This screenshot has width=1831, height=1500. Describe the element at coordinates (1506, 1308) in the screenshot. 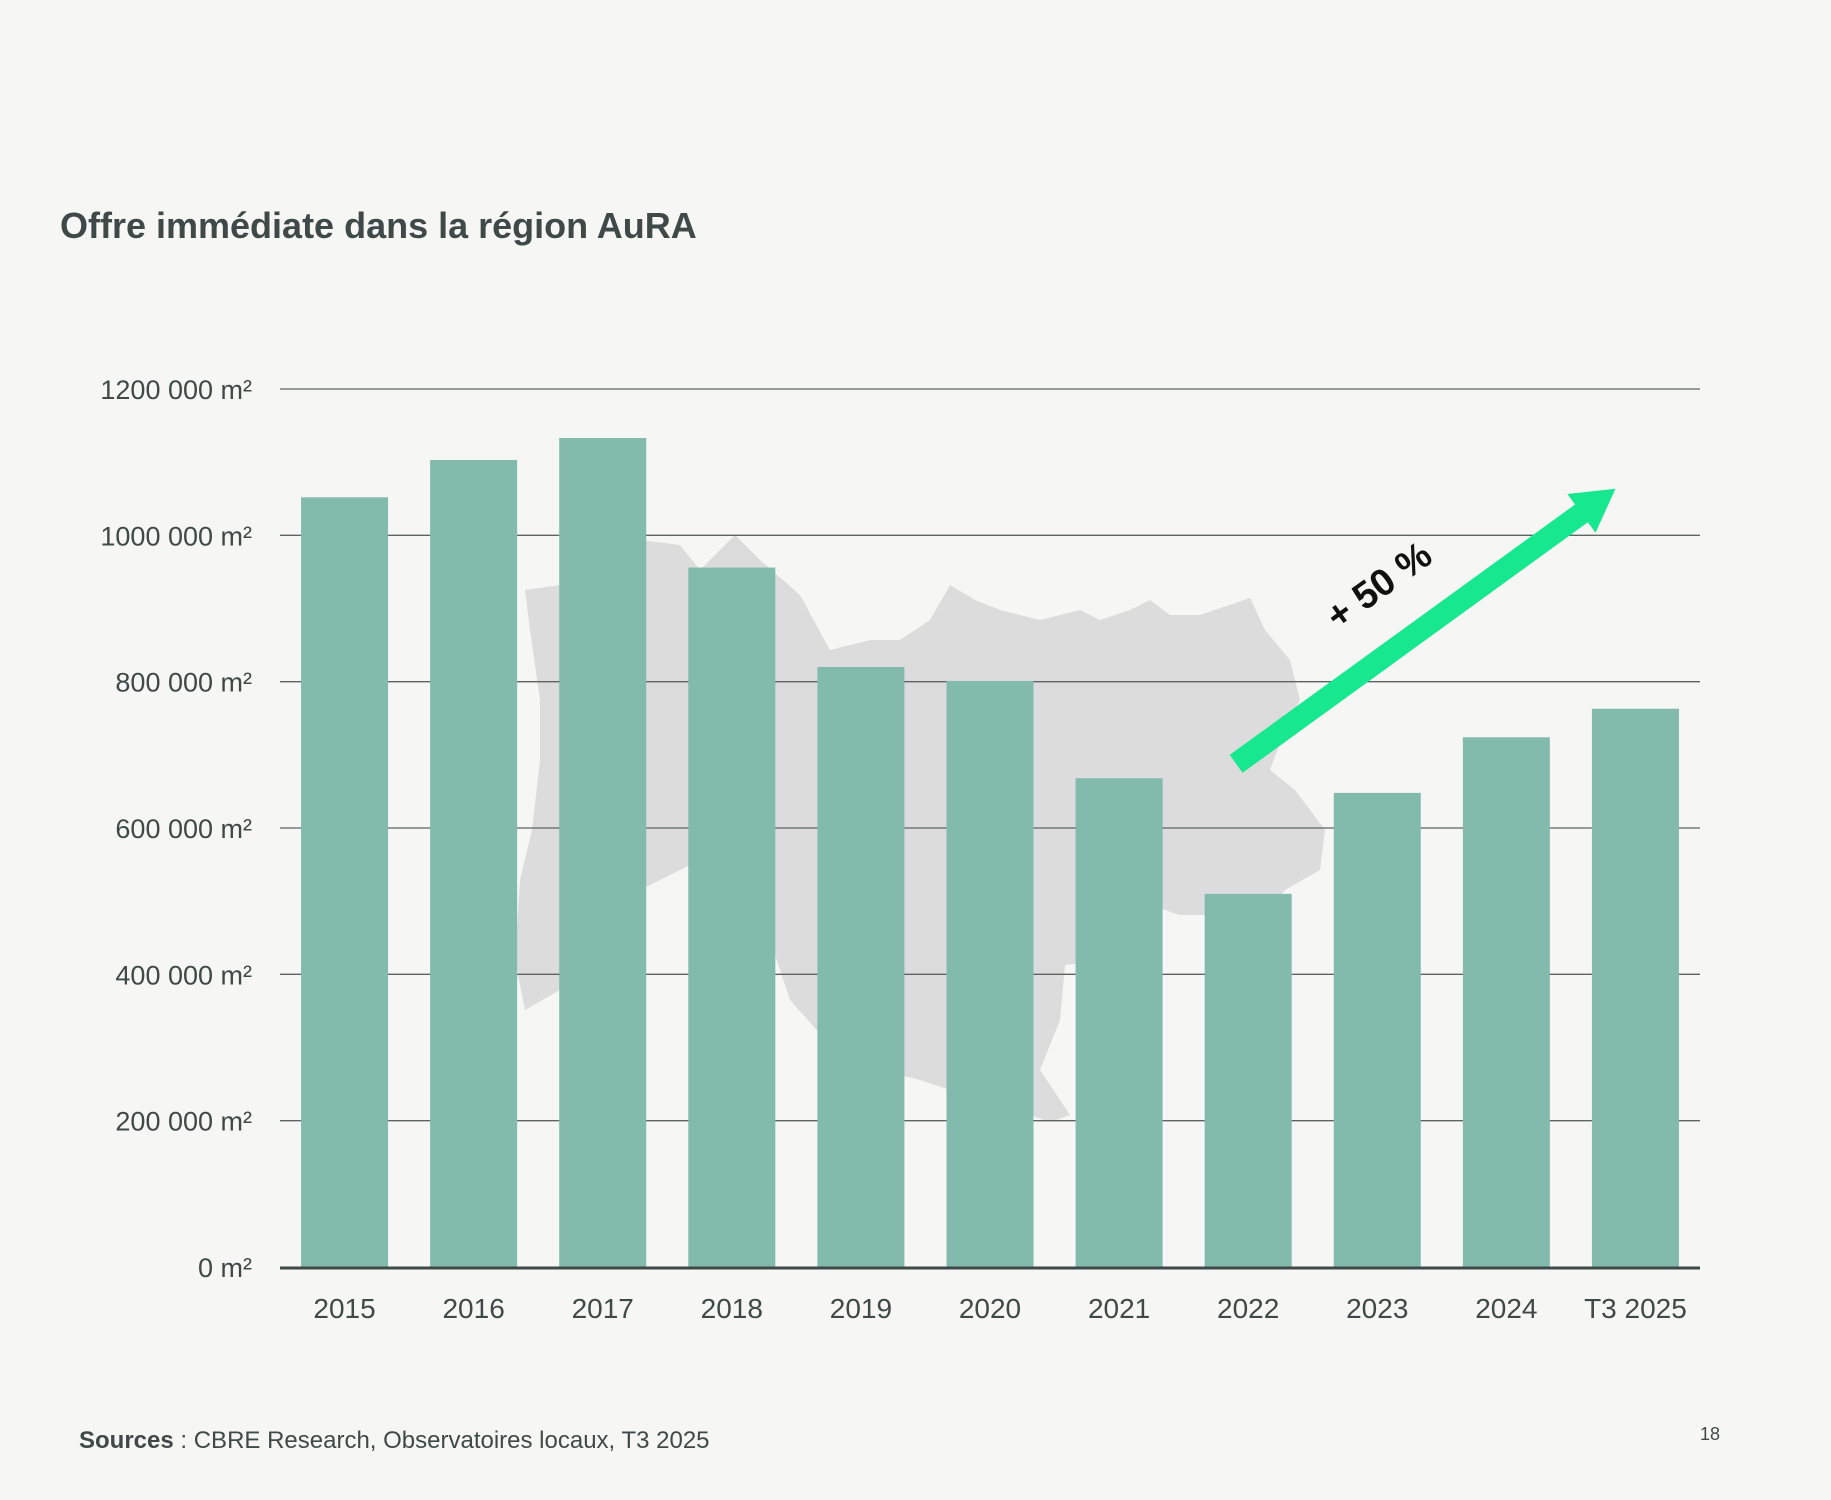

I see `x-tick-label: 2024` at that location.